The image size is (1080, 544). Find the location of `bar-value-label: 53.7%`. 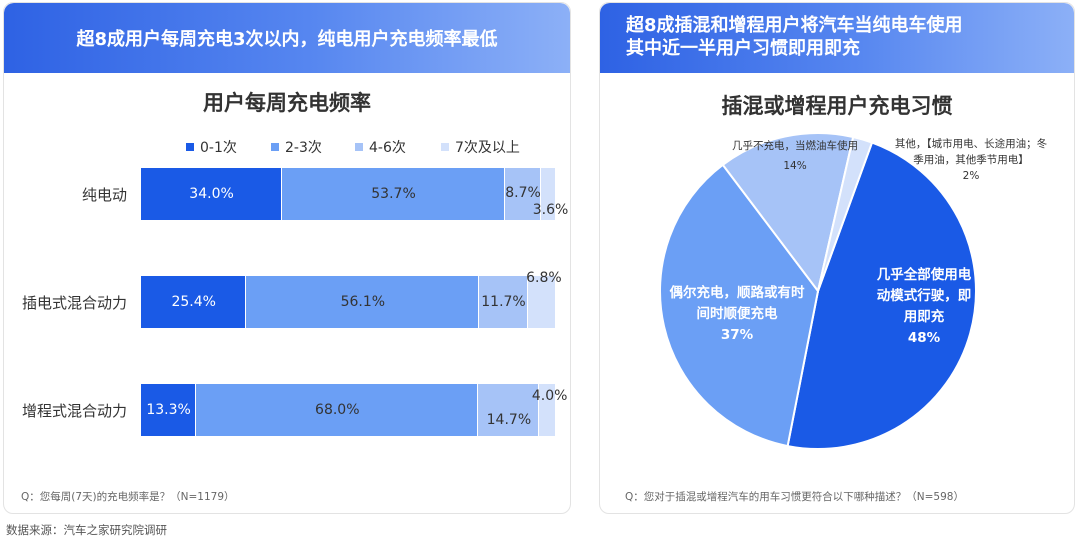

bar-value-label: 53.7% is located at coordinates (393, 194).